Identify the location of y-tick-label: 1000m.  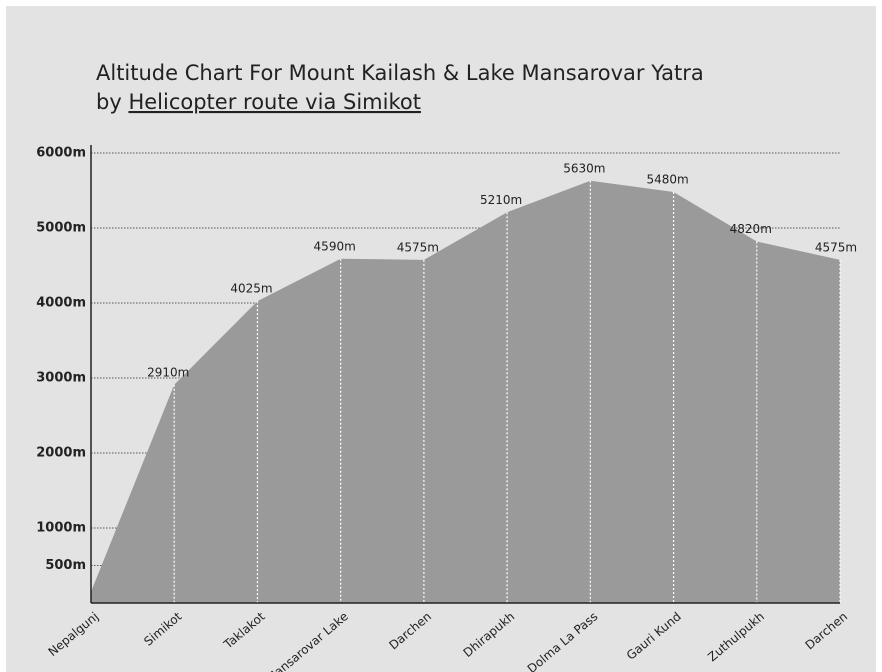
(61, 528).